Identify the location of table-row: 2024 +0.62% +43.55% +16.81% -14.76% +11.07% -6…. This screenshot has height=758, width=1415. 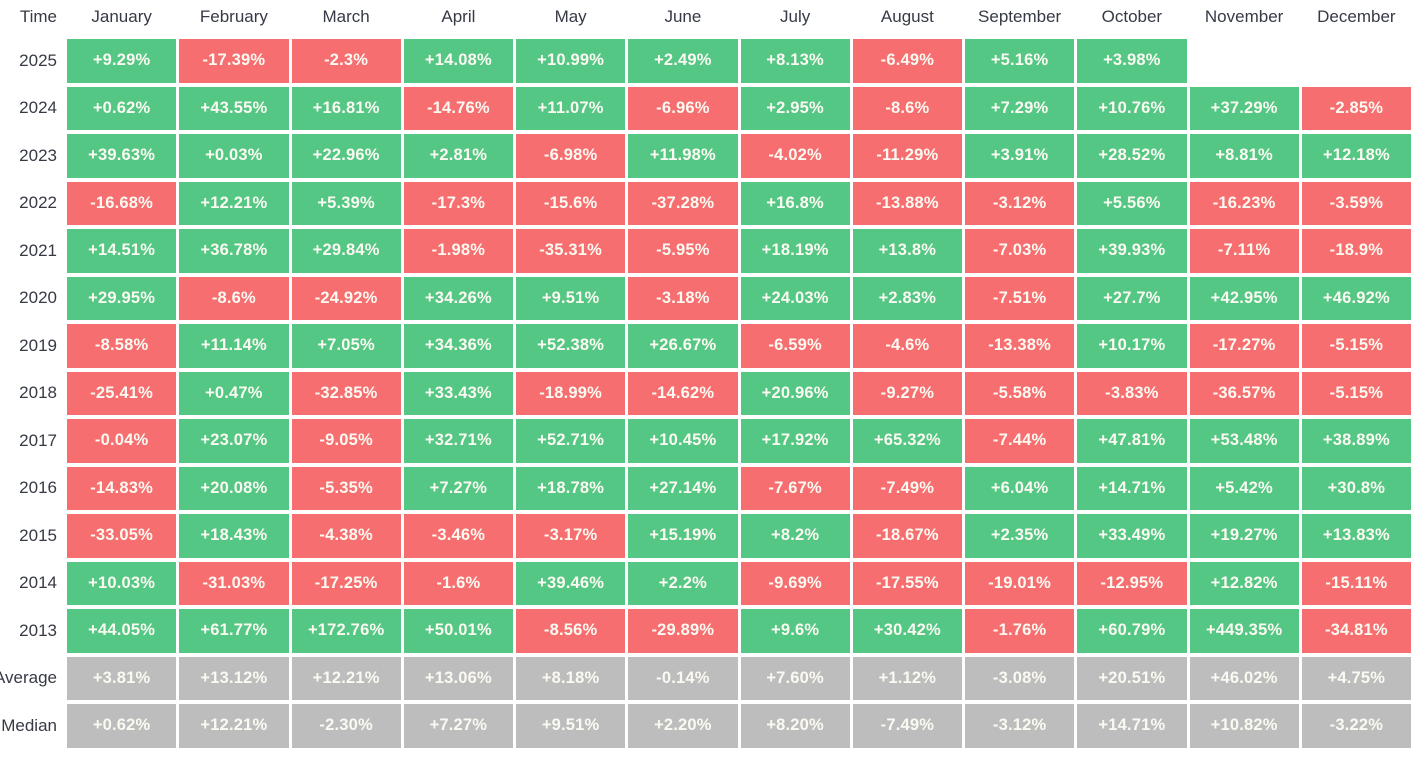
(705, 108).